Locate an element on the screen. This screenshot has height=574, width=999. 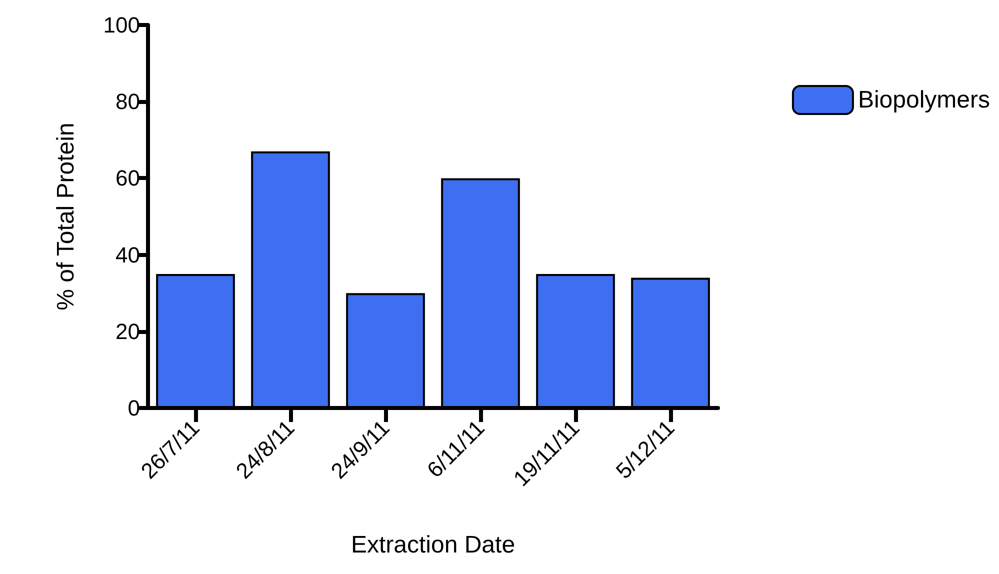
y-tick-label: 100 is located at coordinates (121, 25).